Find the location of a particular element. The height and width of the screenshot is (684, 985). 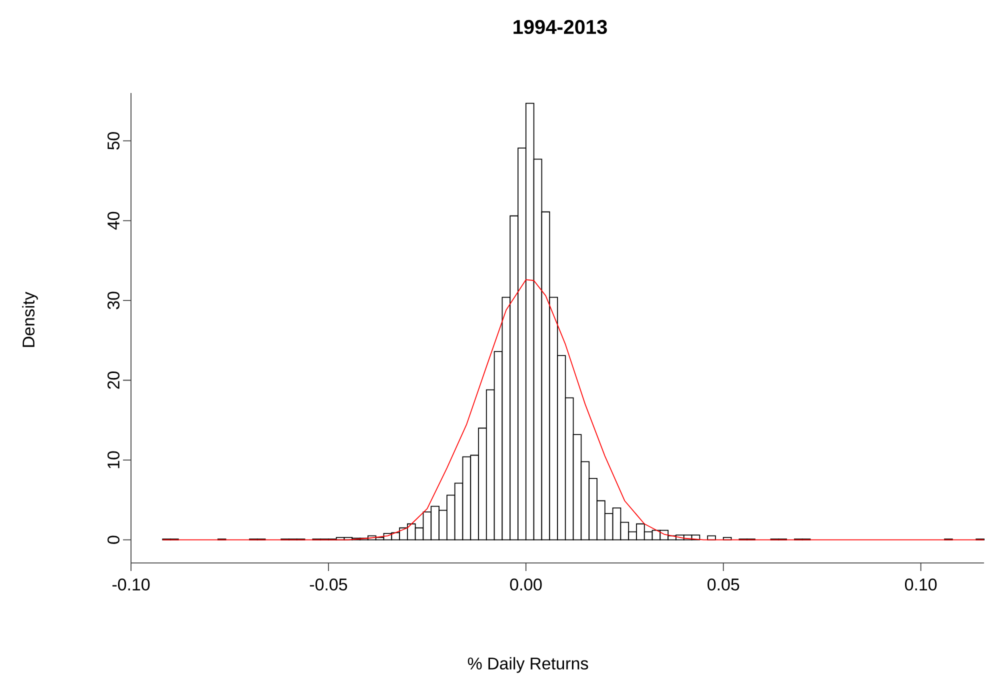

y-tick-label: 40 is located at coordinates (113, 221).